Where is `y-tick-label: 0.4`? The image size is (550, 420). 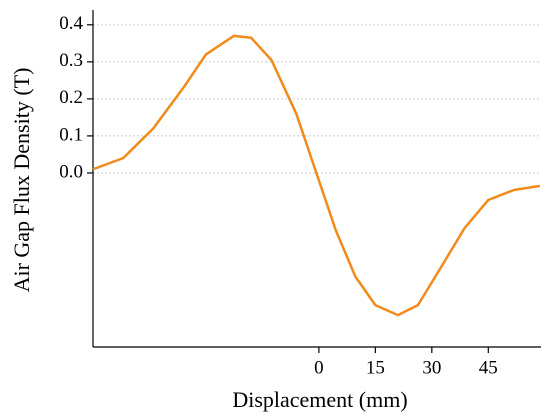 y-tick-label: 0.4 is located at coordinates (71, 23).